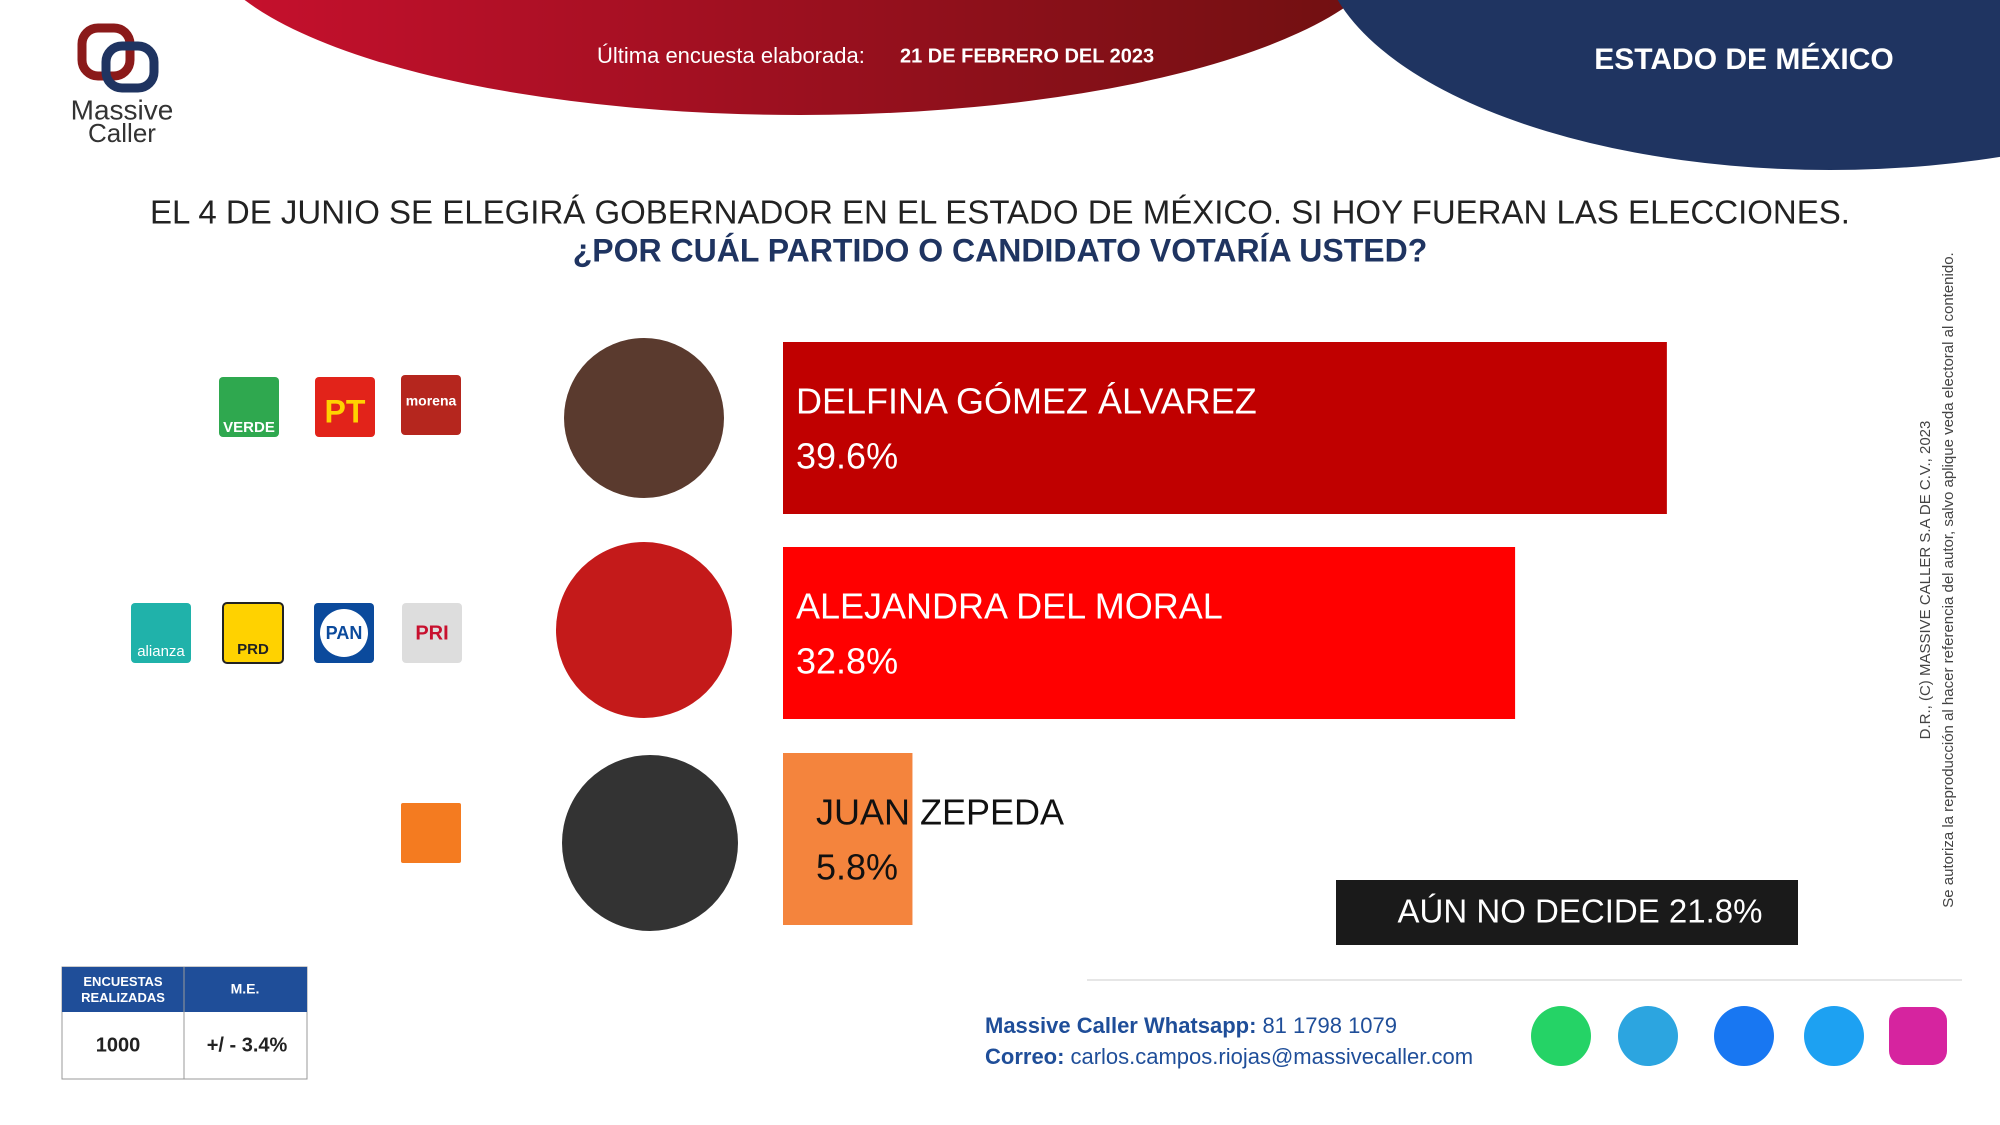 The height and width of the screenshot is (1125, 2000). I want to click on table-cell: 1000, so click(118, 1045).